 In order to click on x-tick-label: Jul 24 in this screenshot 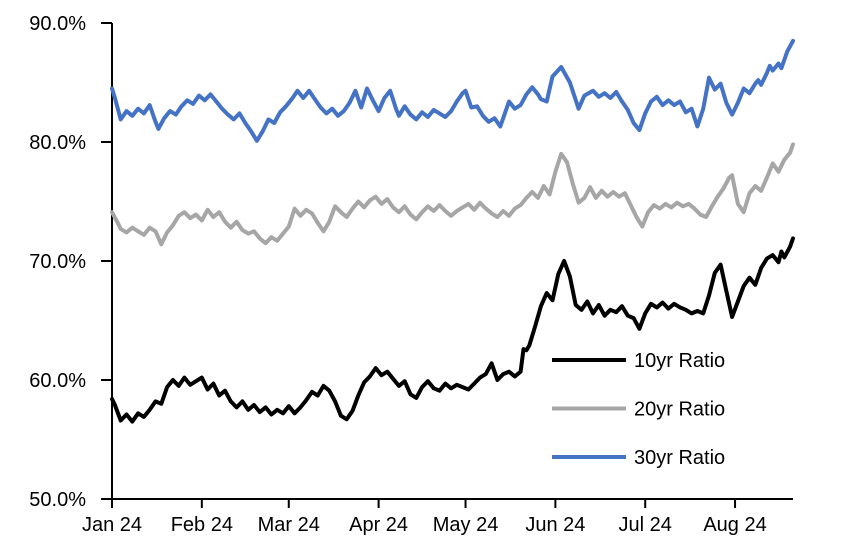, I will do `click(645, 525)`.